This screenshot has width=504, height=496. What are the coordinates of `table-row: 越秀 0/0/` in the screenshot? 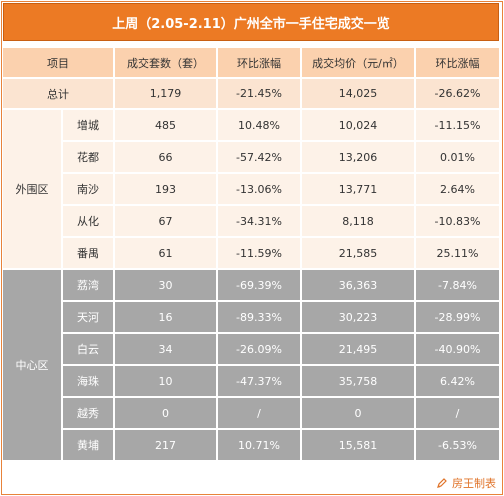 It's located at (251, 413).